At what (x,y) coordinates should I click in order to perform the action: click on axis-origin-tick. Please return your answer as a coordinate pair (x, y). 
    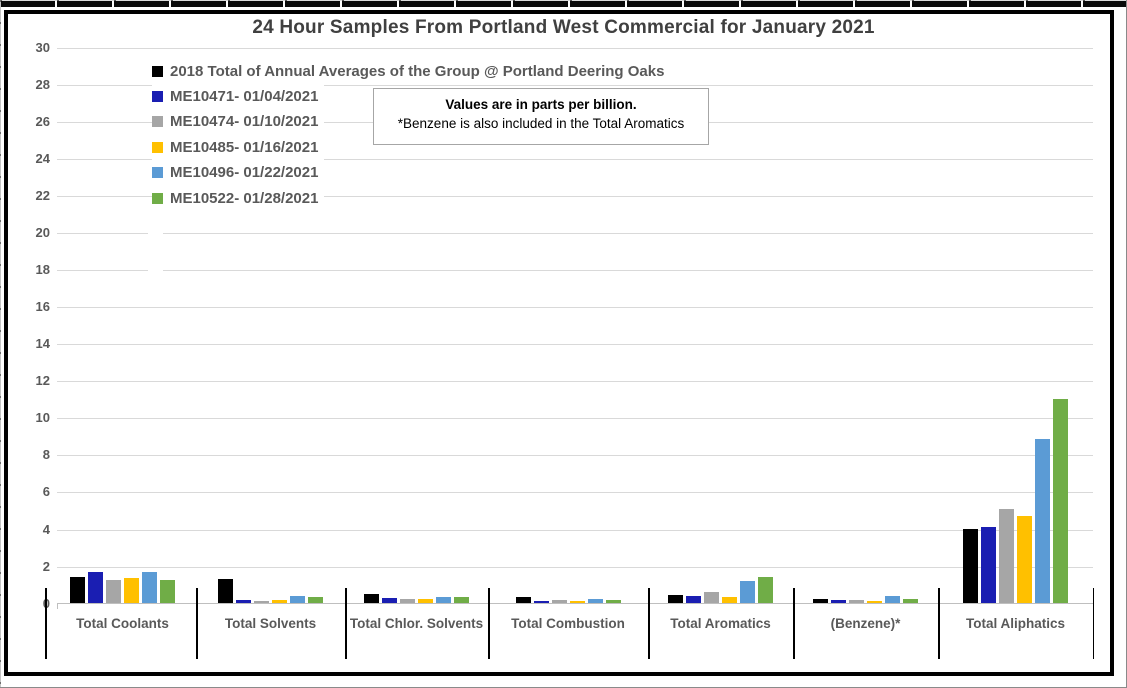
    Looking at the image, I should click on (57, 606).